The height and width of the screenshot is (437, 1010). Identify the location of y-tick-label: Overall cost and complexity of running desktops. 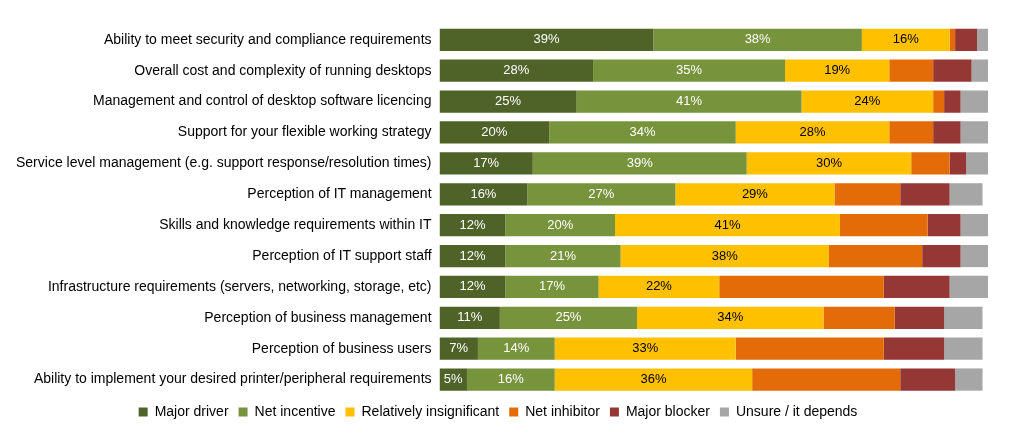
(283, 69).